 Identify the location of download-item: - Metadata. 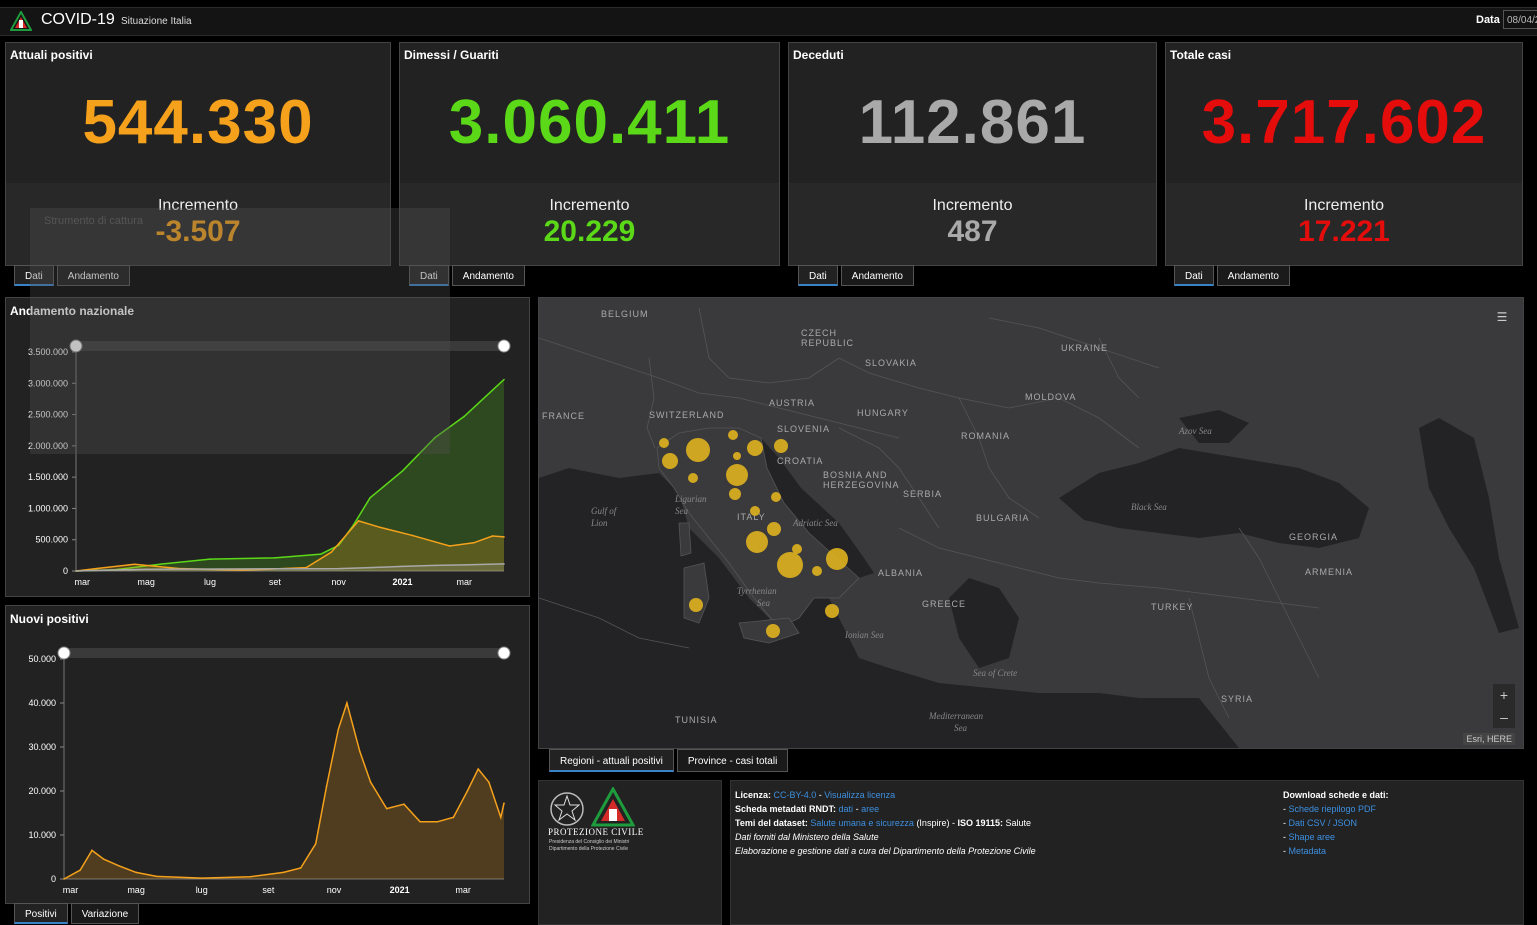
(1305, 851).